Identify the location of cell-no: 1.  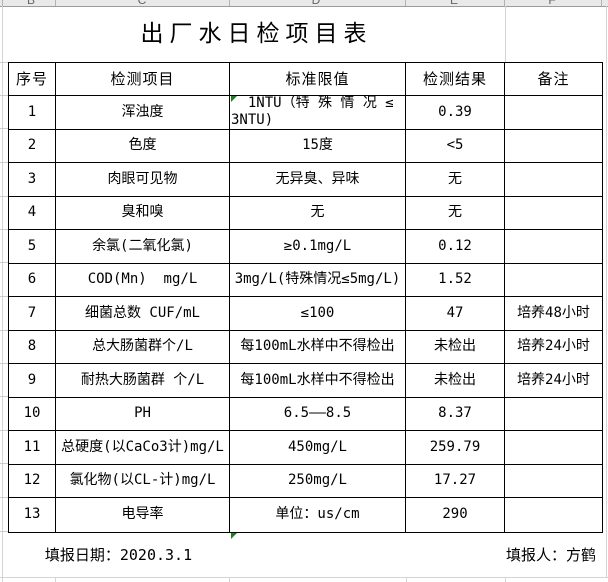
(32, 113).